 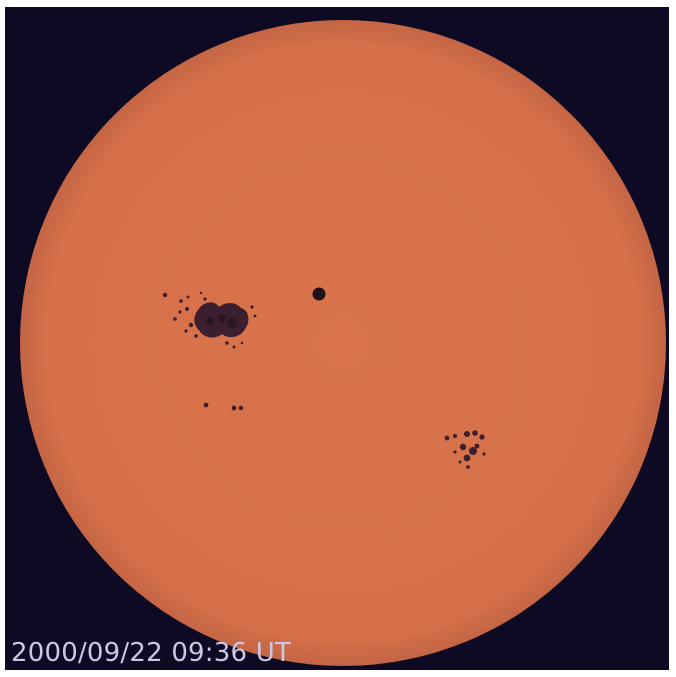 What do you see at coordinates (223, 406) in the screenshot?
I see `sunspot-group-small` at bounding box center [223, 406].